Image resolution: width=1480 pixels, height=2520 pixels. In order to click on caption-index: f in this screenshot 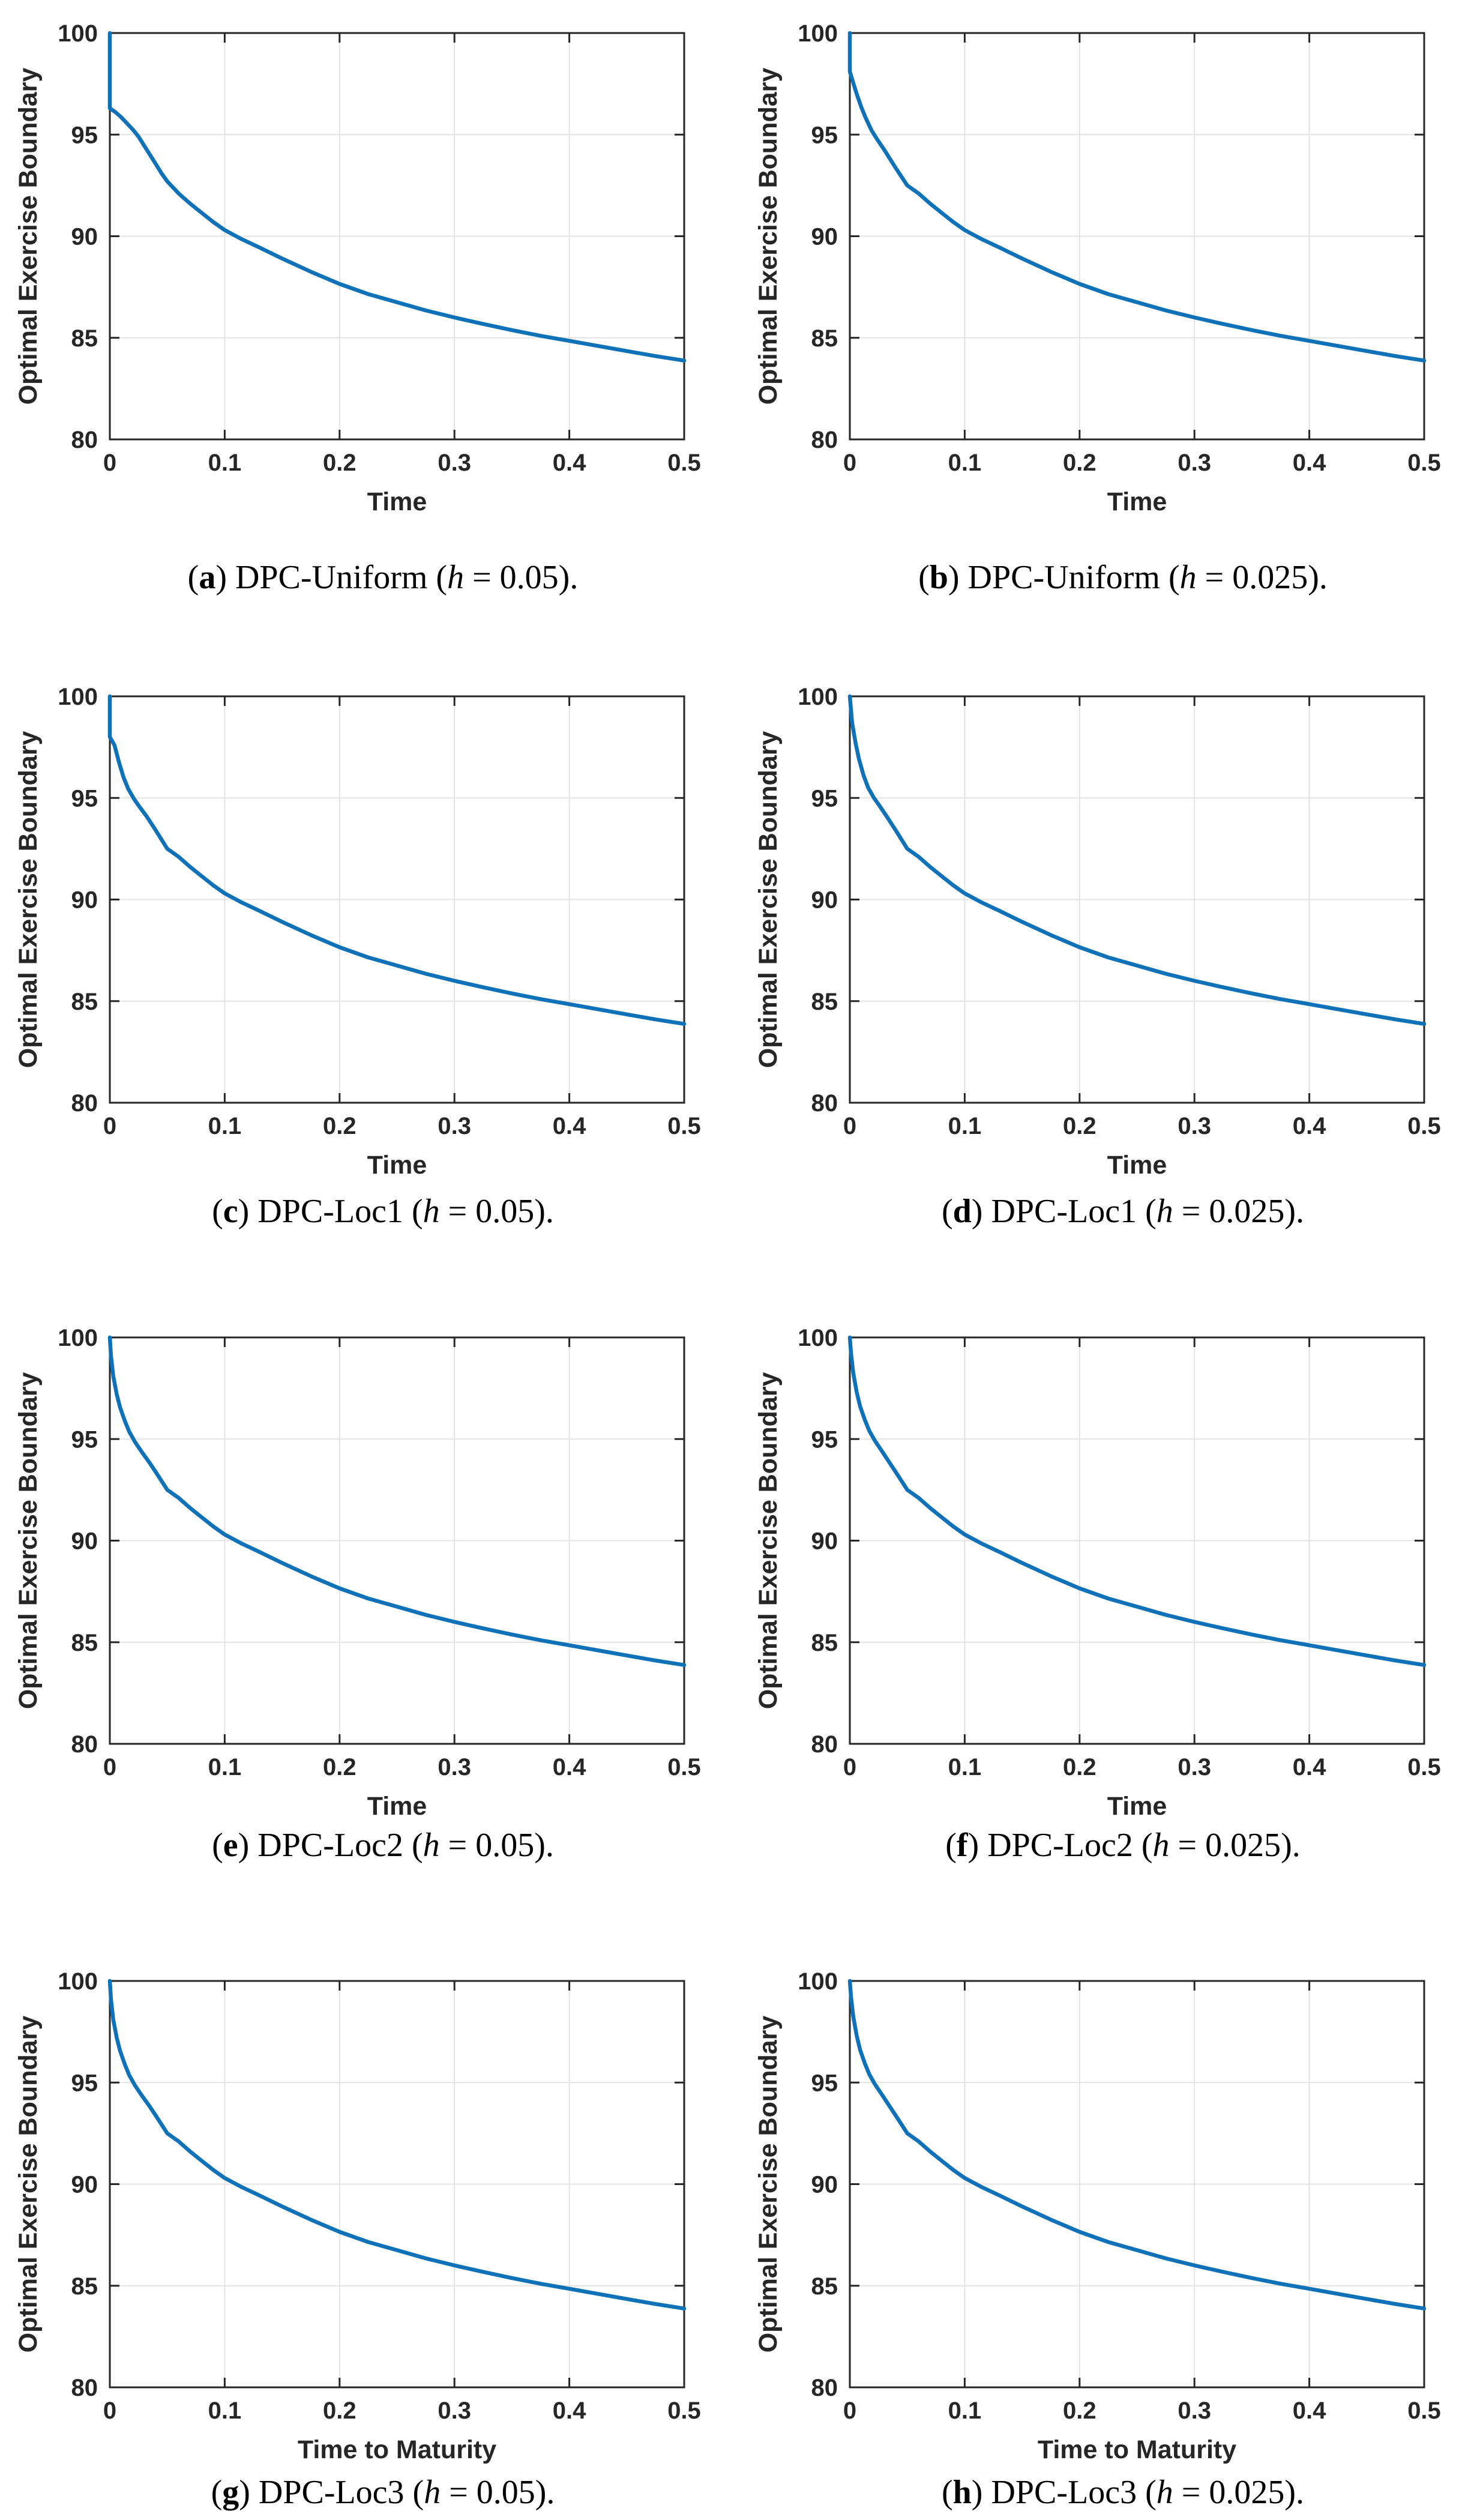, I will do `click(962, 1845)`.